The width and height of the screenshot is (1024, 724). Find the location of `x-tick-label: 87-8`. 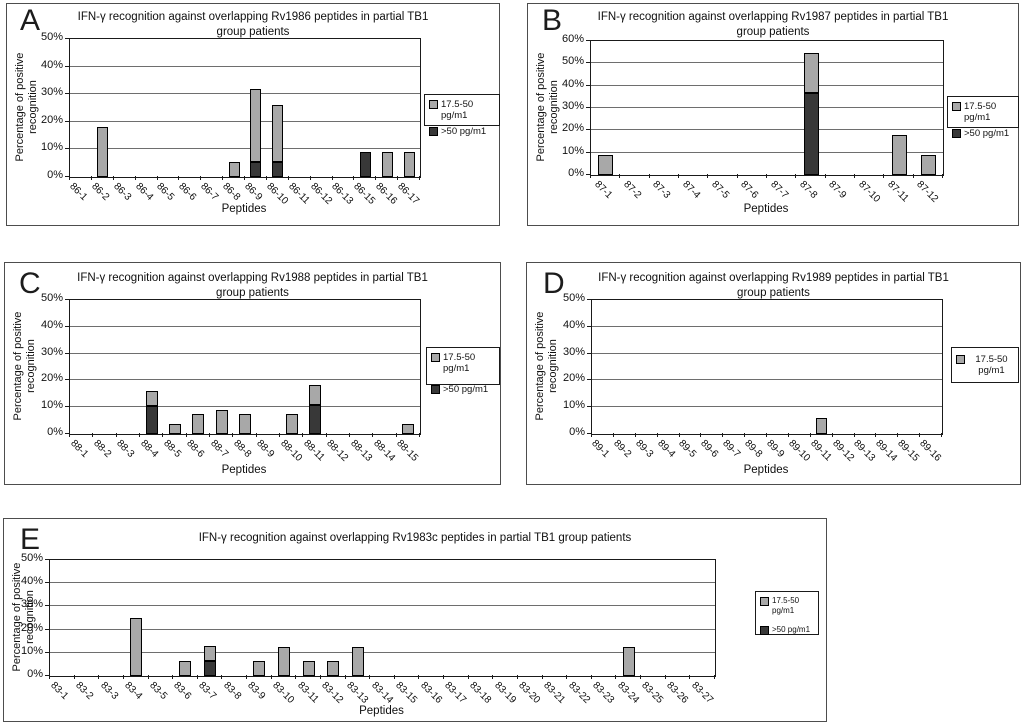

x-tick-label: 87-8 is located at coordinates (808, 190).